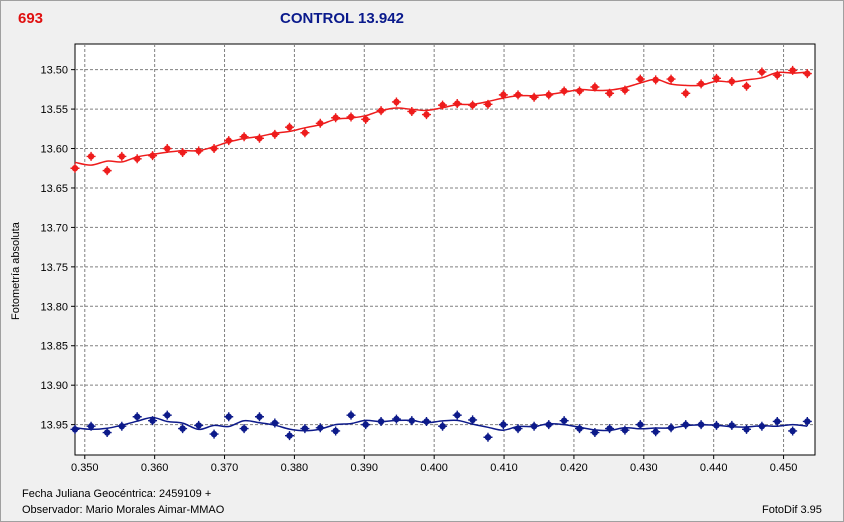 The image size is (844, 522). Describe the element at coordinates (31, 18) in the screenshot. I see `object-id: 693` at that location.